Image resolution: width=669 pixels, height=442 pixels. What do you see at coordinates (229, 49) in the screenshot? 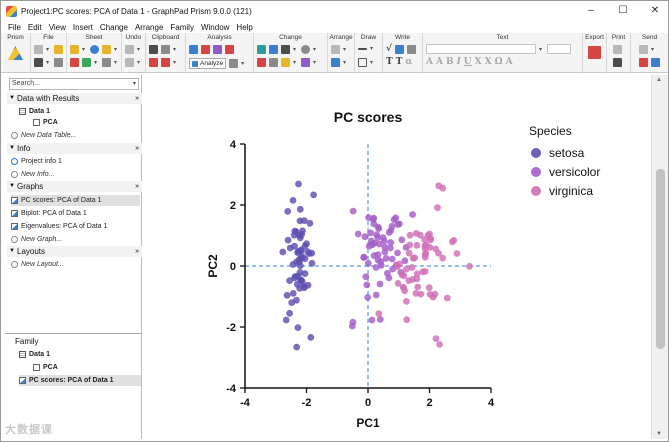
I see `interpolate-icon` at bounding box center [229, 49].